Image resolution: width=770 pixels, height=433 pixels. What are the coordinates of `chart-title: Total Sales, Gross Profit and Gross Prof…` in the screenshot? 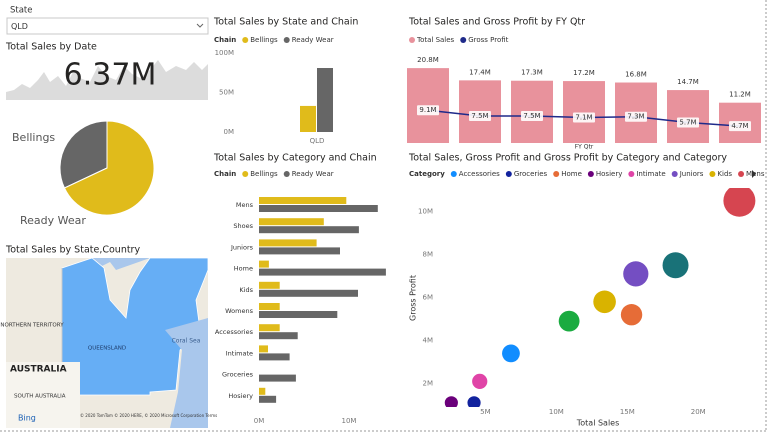 It's located at (567, 158).